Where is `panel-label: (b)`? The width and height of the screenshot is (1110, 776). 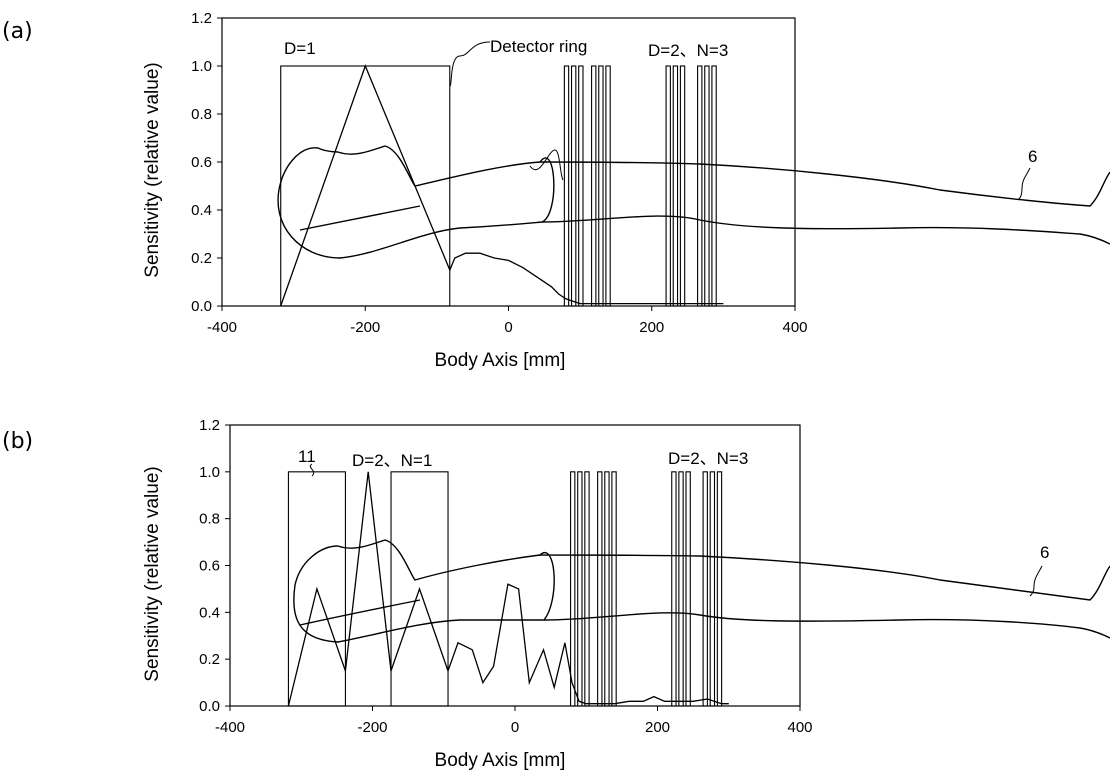
panel-label: (b) is located at coordinates (17, 441).